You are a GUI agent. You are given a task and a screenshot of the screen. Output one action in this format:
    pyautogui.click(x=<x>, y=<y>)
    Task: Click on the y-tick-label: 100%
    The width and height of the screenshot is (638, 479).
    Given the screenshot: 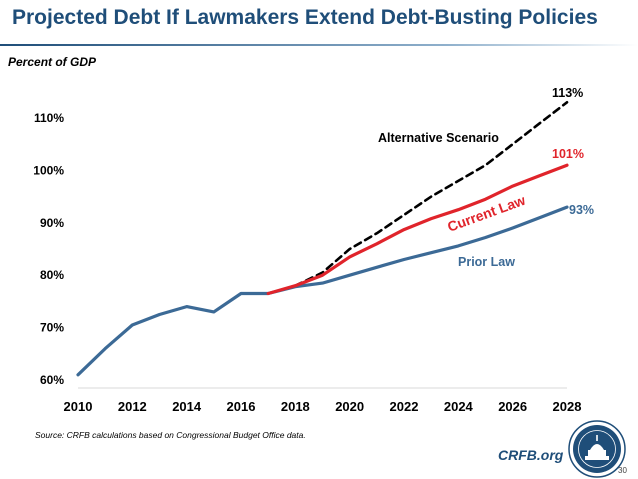 What is the action you would take?
    pyautogui.click(x=48, y=170)
    